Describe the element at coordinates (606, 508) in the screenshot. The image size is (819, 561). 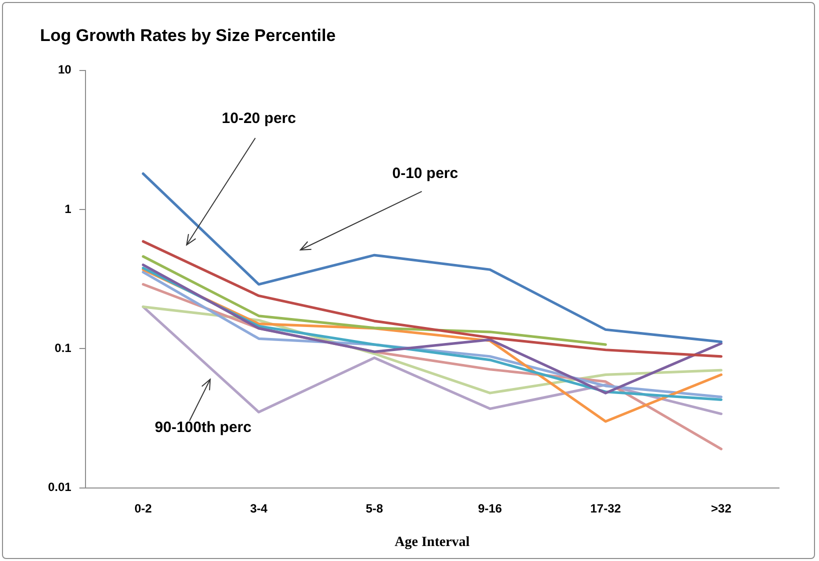
I see `x-tick-label: 17-32` at that location.